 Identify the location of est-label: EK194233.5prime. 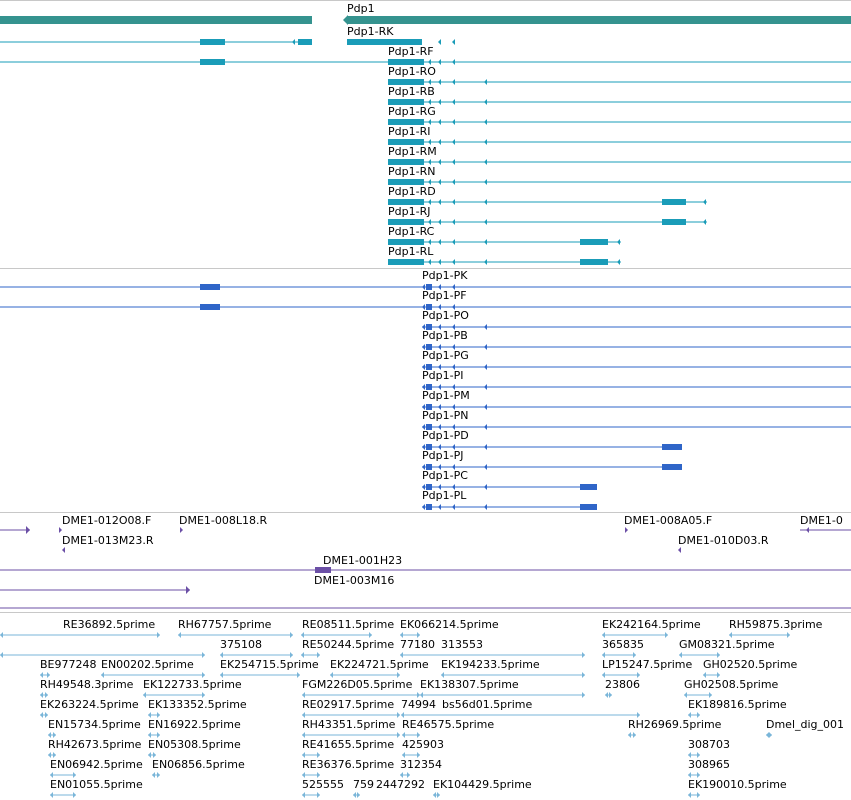
(490, 664).